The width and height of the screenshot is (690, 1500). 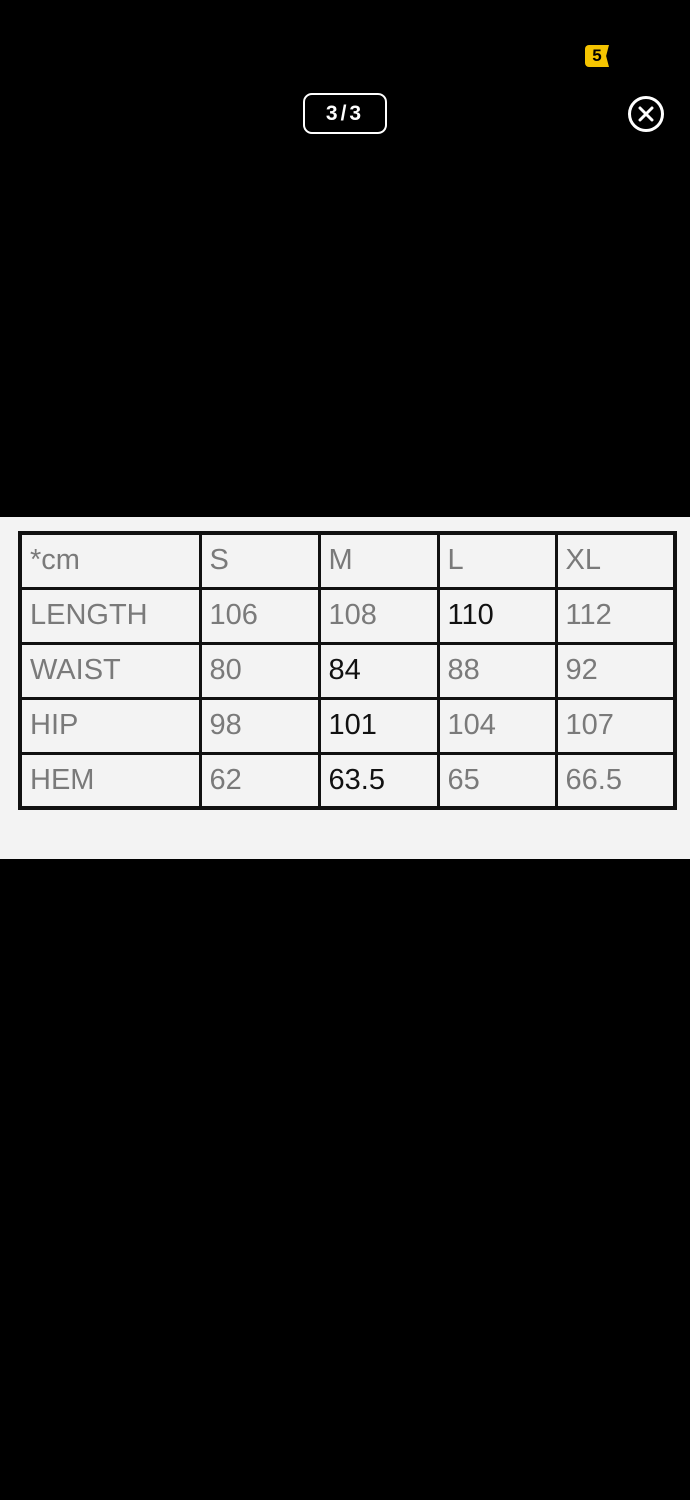 I want to click on notification-badge: 5, so click(x=597, y=56).